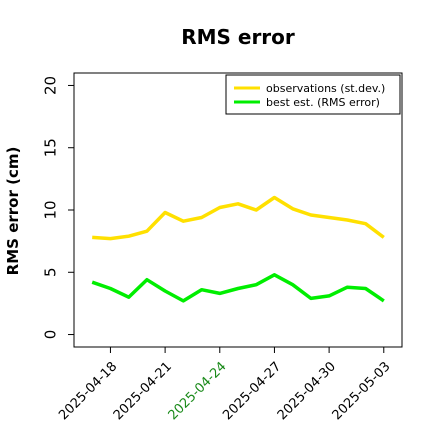 The height and width of the screenshot is (440, 440). What do you see at coordinates (323, 102) in the screenshot?
I see `legend-label-best-estimate: best est. (RMS error)` at bounding box center [323, 102].